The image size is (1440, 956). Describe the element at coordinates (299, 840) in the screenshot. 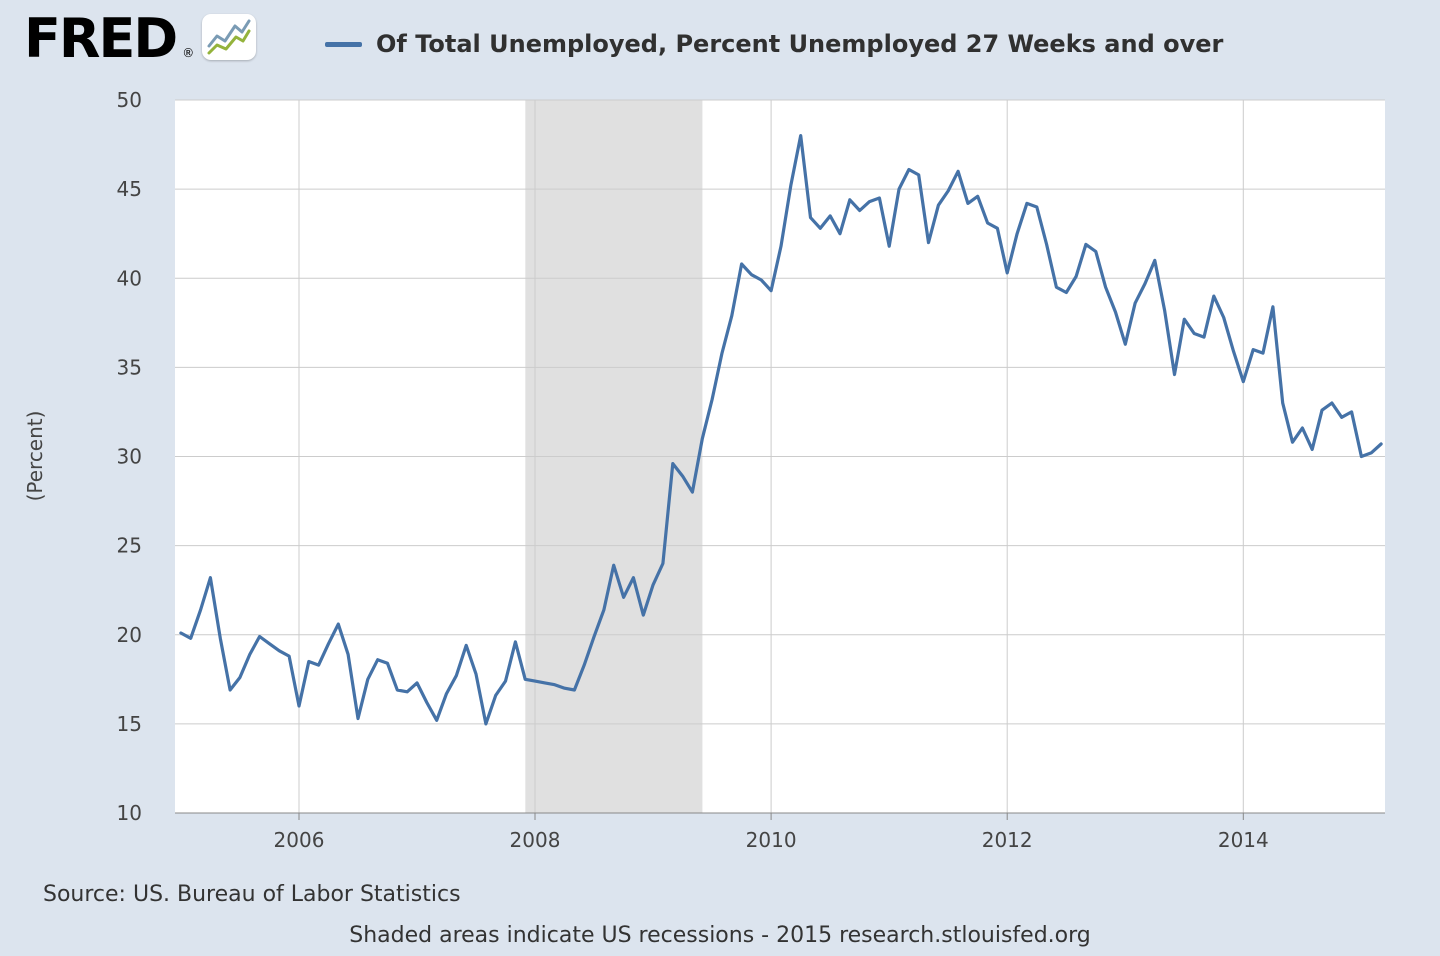

I see `x-tick-label: 2006` at that location.